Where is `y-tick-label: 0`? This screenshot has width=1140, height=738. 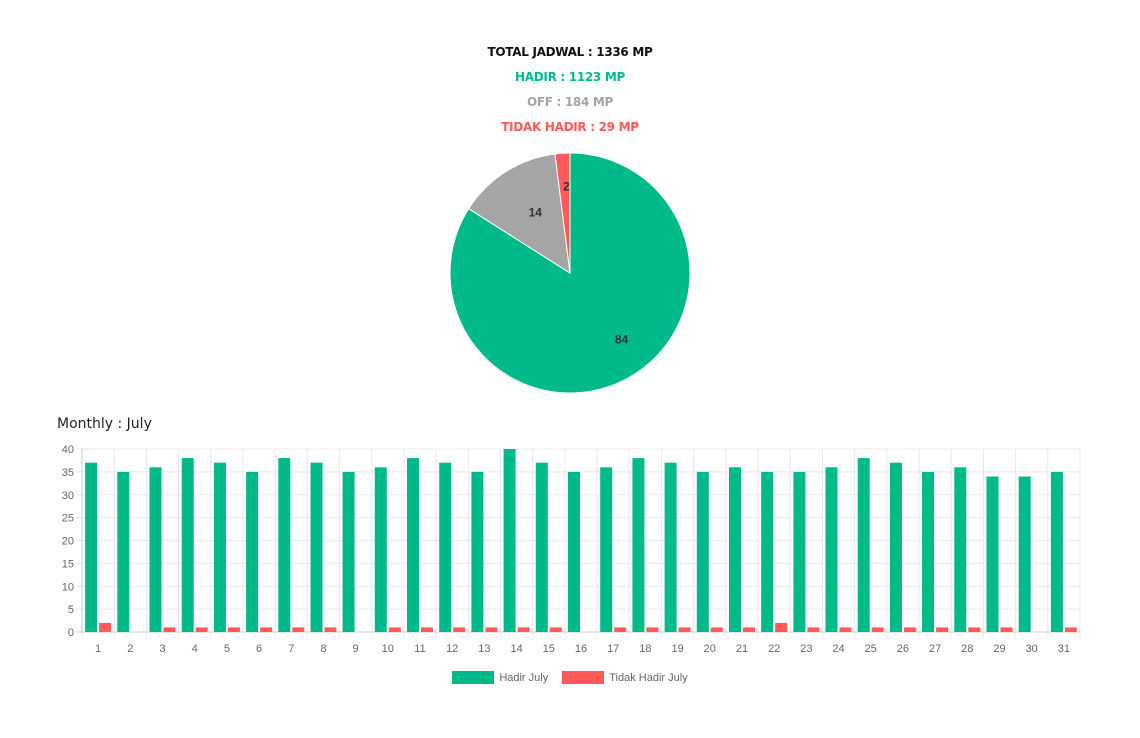 y-tick-label: 0 is located at coordinates (71, 633).